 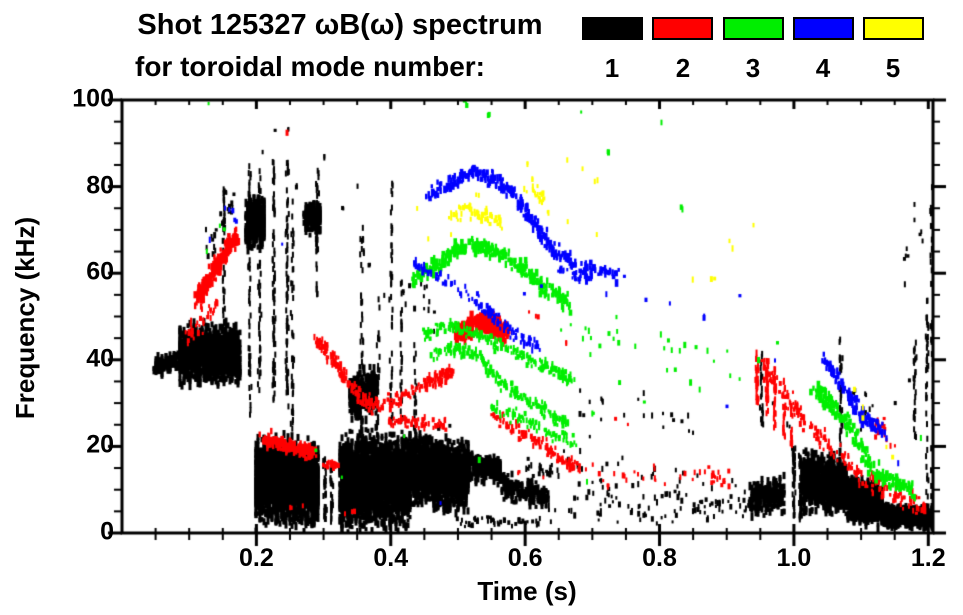 I want to click on x-tick-label: 0.2, so click(x=256, y=558).